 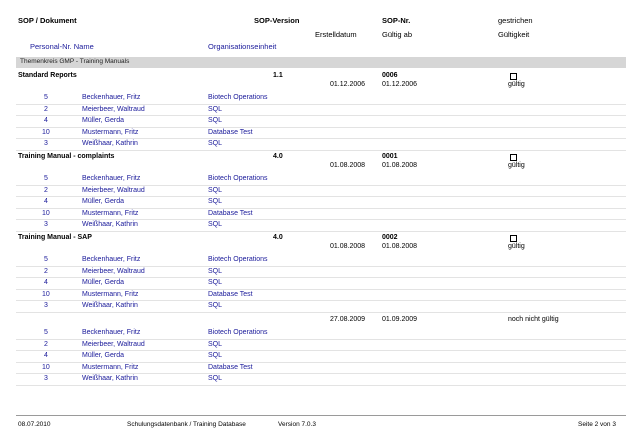 What do you see at coordinates (278, 75) in the screenshot?
I see `sop-version: 1.1` at bounding box center [278, 75].